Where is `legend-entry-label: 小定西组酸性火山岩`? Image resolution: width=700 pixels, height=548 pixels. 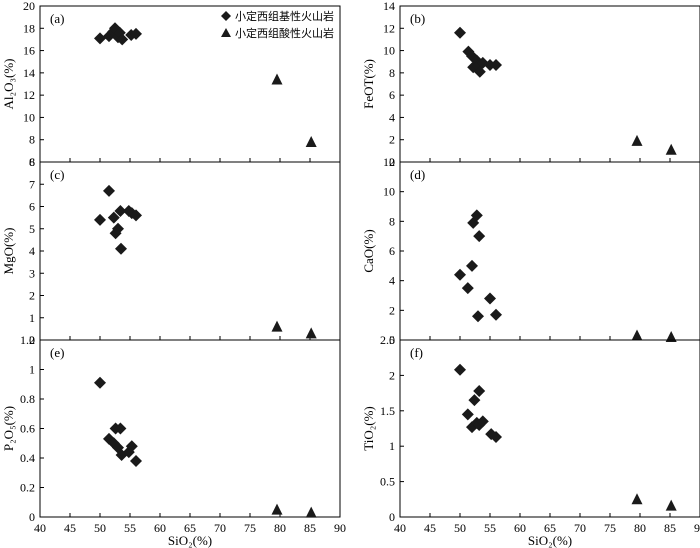
legend-entry-label: 小定西组酸性火山岩 is located at coordinates (284, 33).